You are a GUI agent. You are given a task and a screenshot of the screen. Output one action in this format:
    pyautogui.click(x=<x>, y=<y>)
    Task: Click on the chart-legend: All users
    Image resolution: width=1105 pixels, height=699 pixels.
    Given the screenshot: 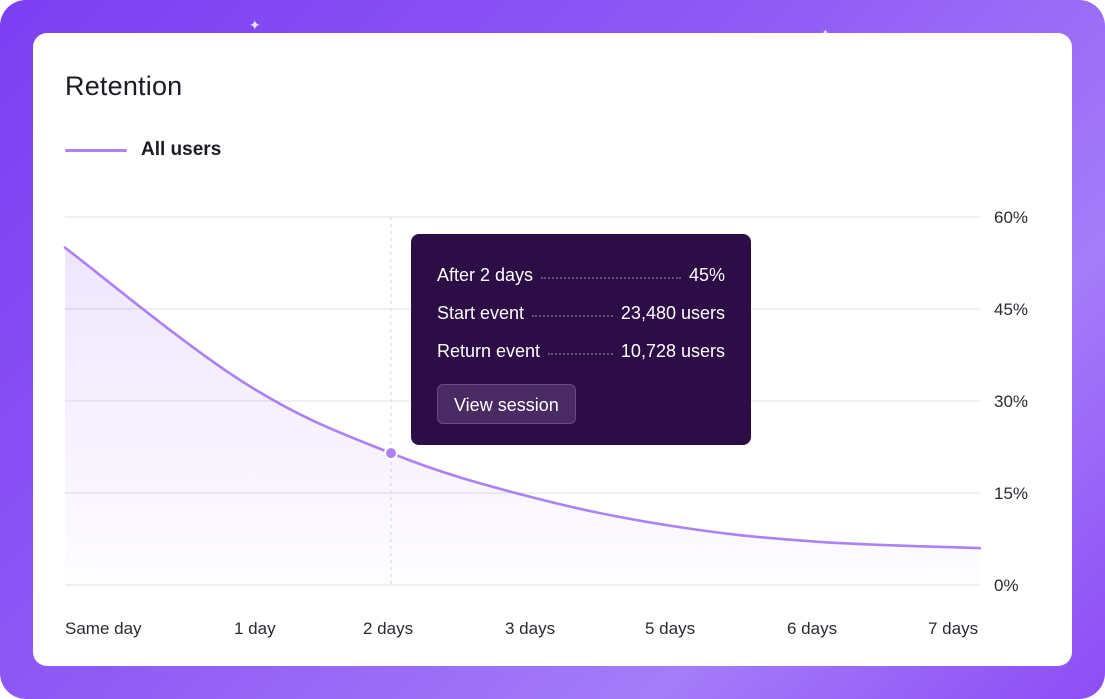 What is the action you would take?
    pyautogui.click(x=143, y=150)
    